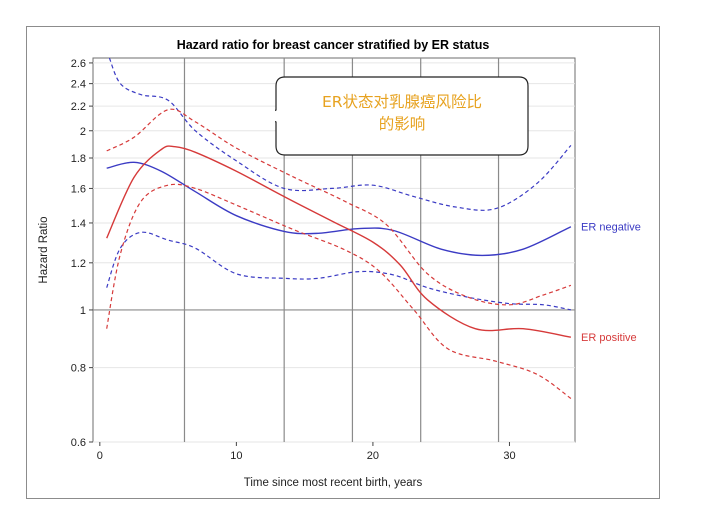  What do you see at coordinates (236, 456) in the screenshot?
I see `x-tick-label: 10` at bounding box center [236, 456].